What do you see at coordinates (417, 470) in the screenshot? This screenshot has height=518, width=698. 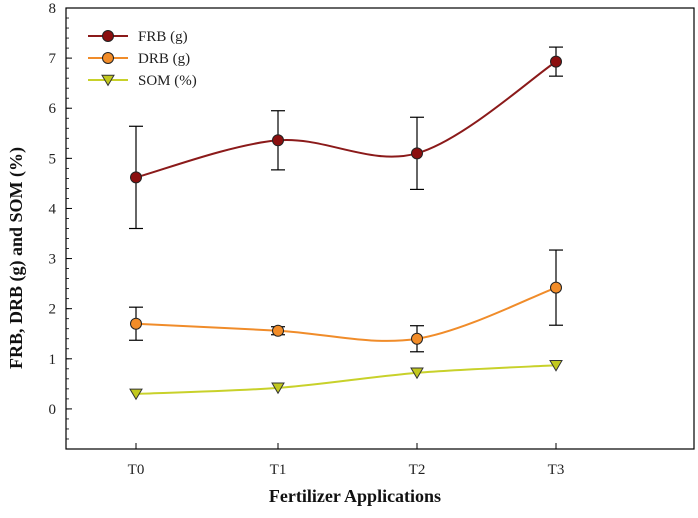 I see `x-tick-label: T2` at bounding box center [417, 470].